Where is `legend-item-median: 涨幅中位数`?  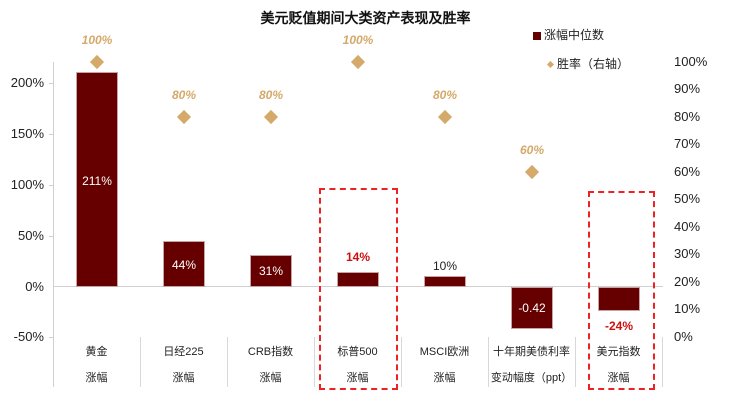
legend-item-median: 涨幅中位数 is located at coordinates (568, 34).